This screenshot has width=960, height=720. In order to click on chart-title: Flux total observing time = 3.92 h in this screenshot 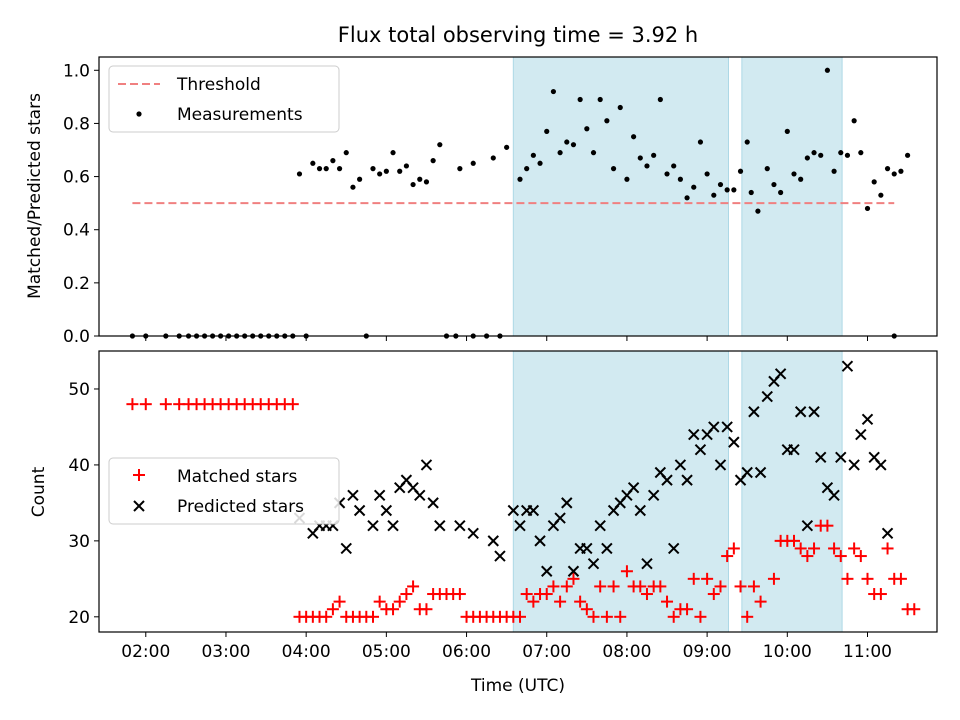, I will do `click(518, 35)`.